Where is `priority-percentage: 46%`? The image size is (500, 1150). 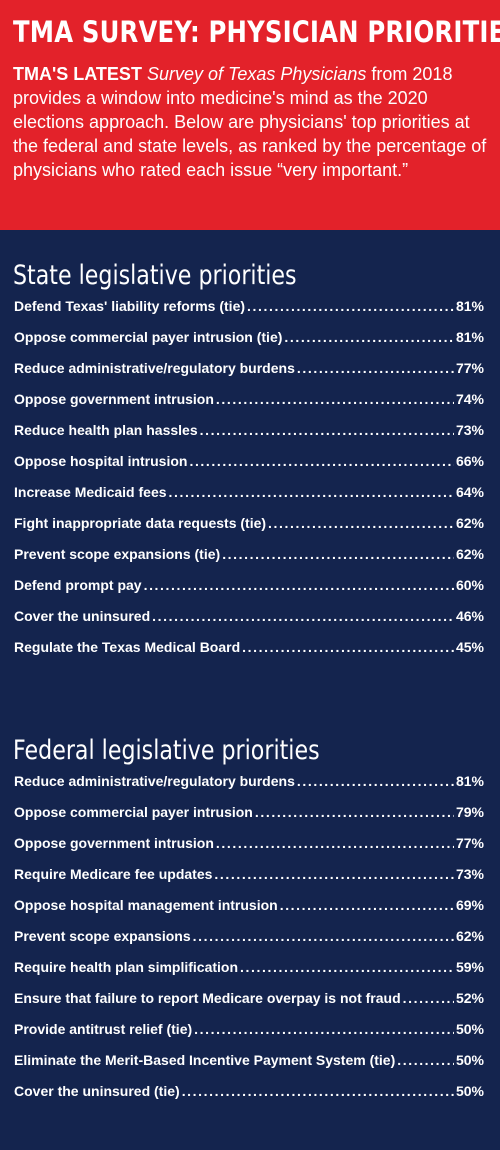 priority-percentage: 46% is located at coordinates (469, 616).